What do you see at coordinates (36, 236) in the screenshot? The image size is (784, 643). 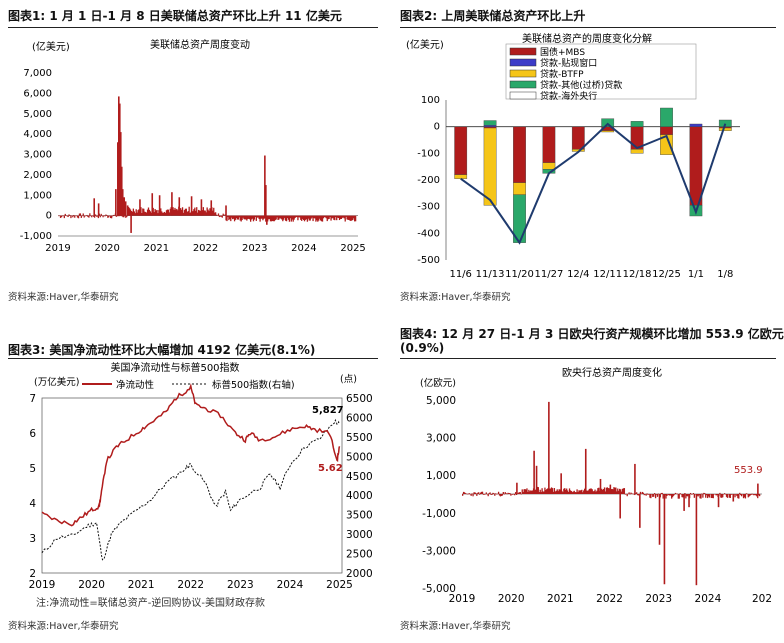 I see `chart1-ytick: -1,000` at bounding box center [36, 236].